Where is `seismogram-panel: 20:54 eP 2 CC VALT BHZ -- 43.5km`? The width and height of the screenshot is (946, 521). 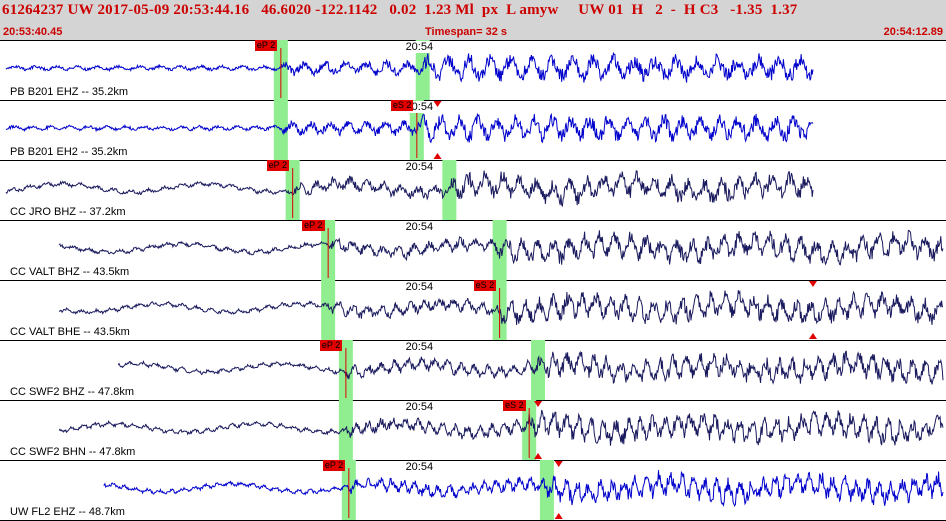 seismogram-panel: 20:54 eP 2 CC VALT BHZ -- 43.5km is located at coordinates (473, 250).